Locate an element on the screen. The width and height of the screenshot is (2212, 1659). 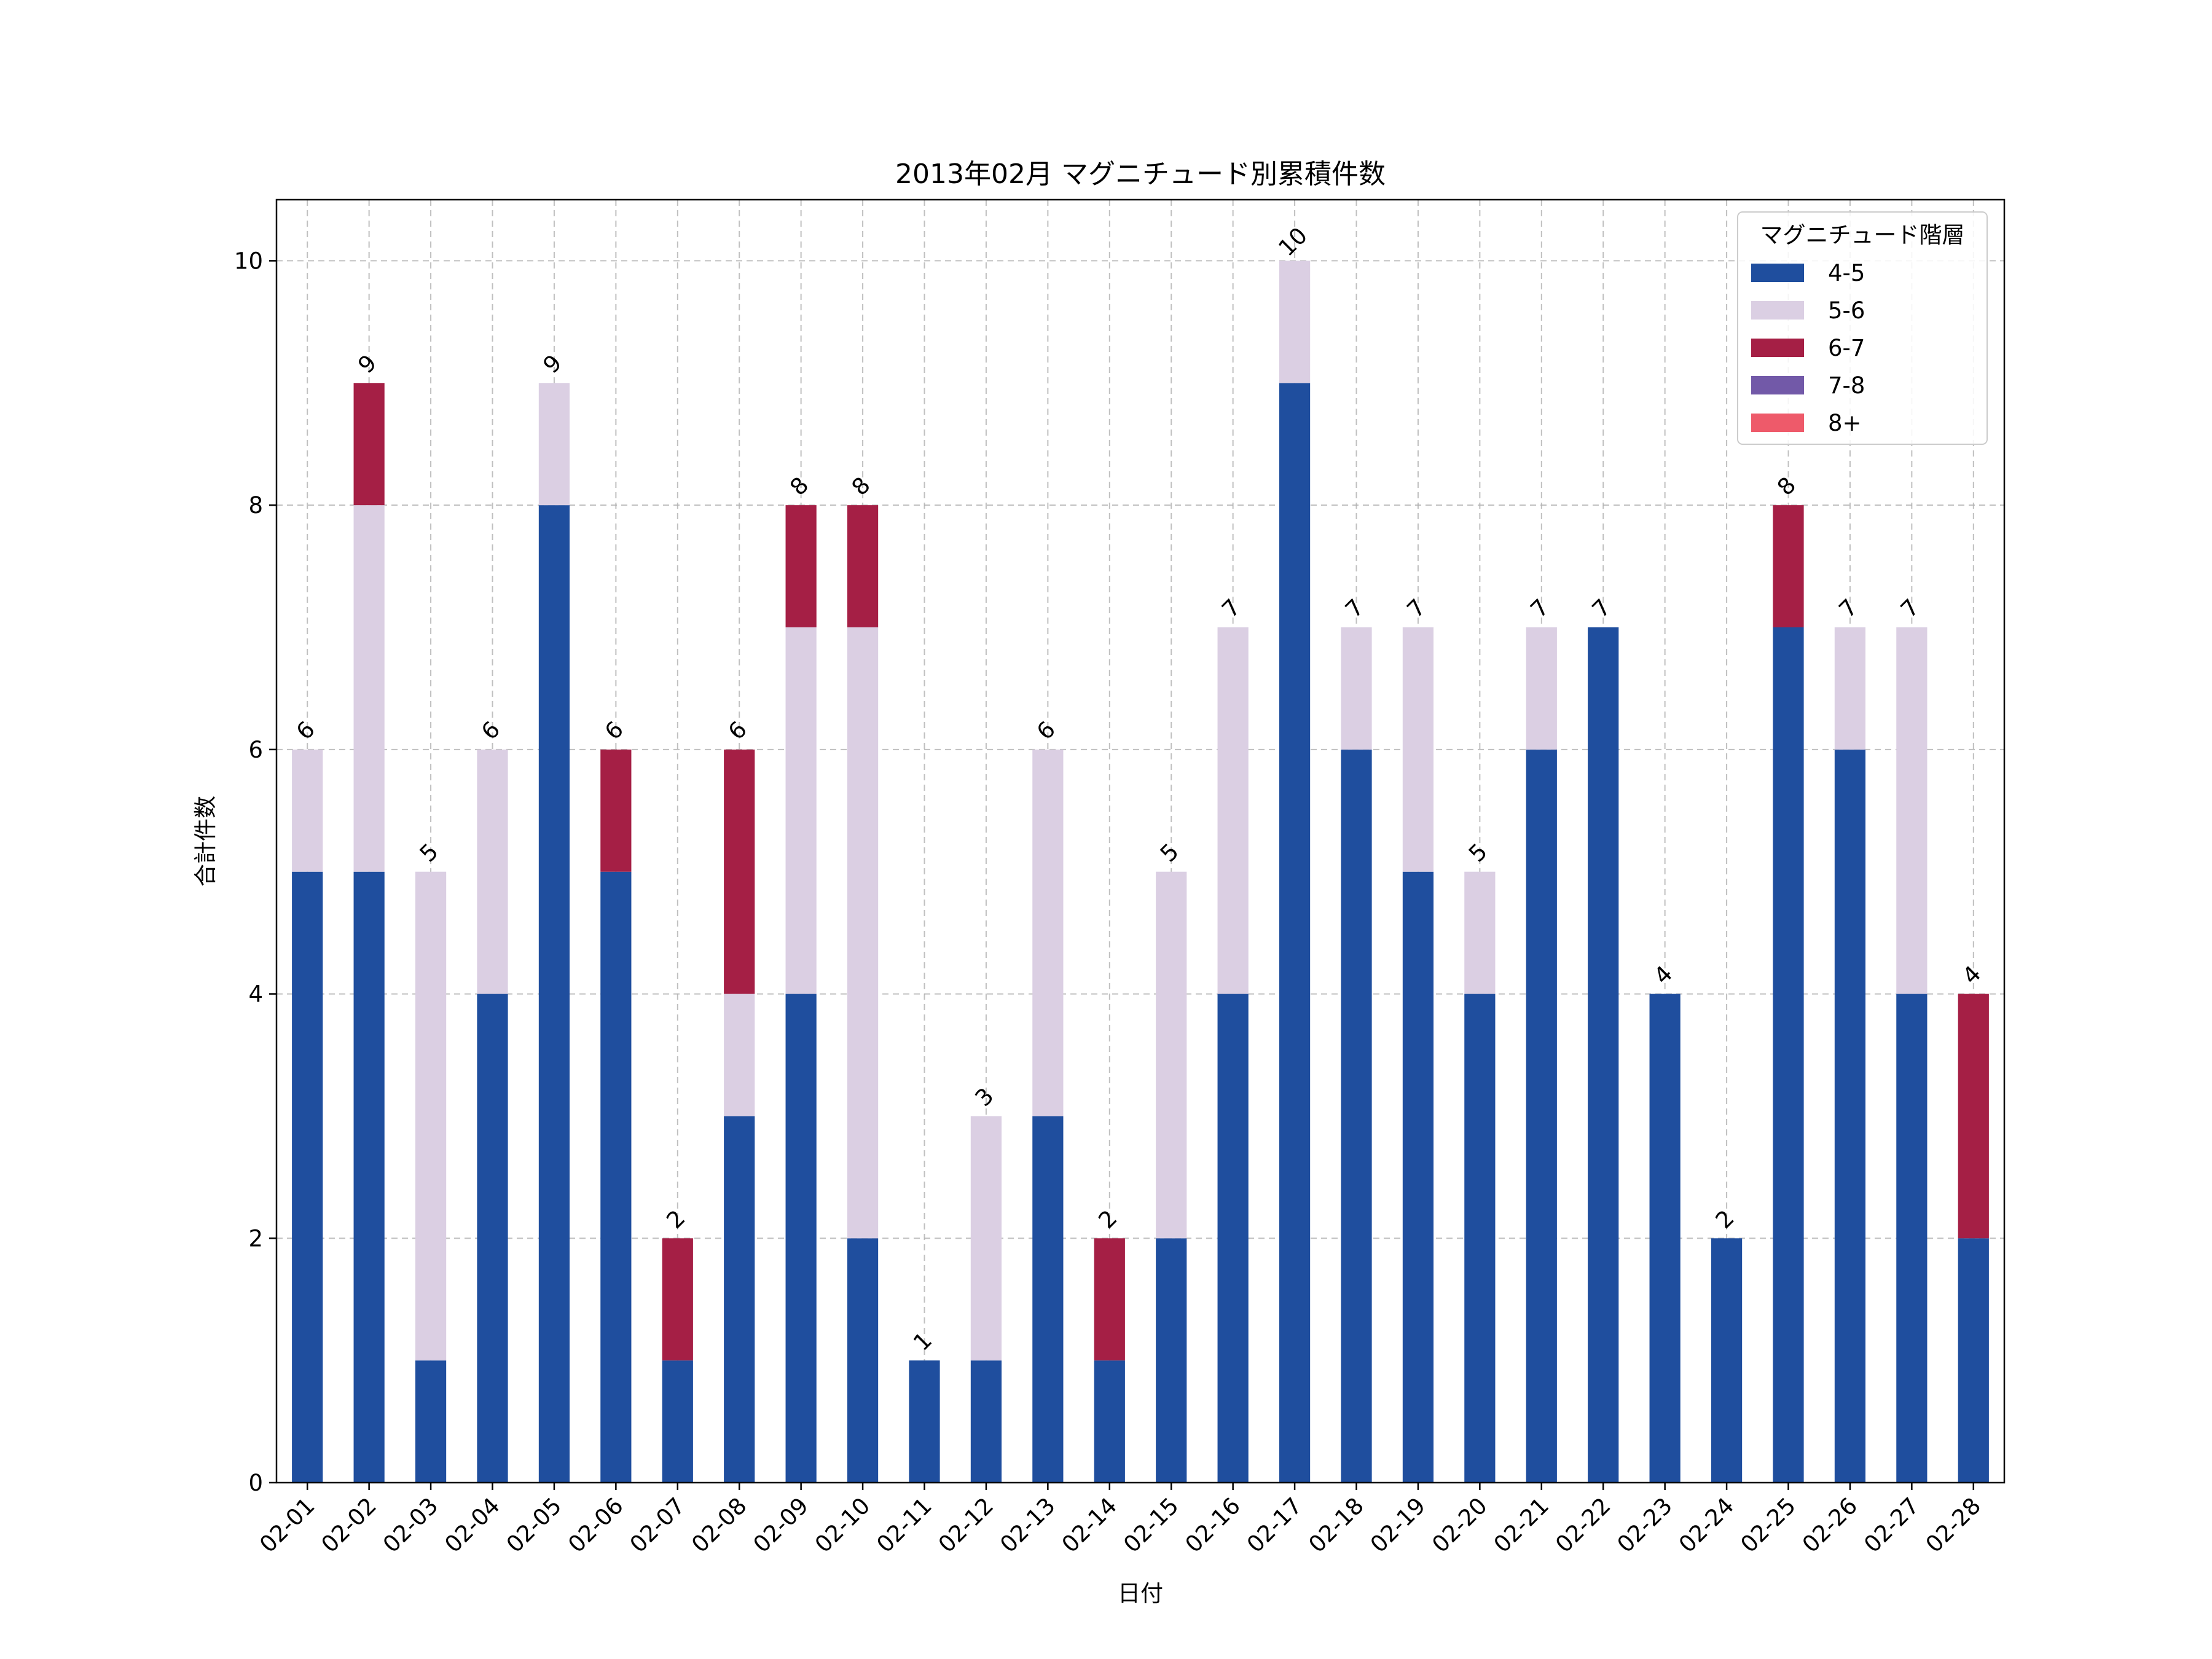
legend: マグニチュード階層 4-5 5-6 6-7 7-8 8+ is located at coordinates (1862, 328).